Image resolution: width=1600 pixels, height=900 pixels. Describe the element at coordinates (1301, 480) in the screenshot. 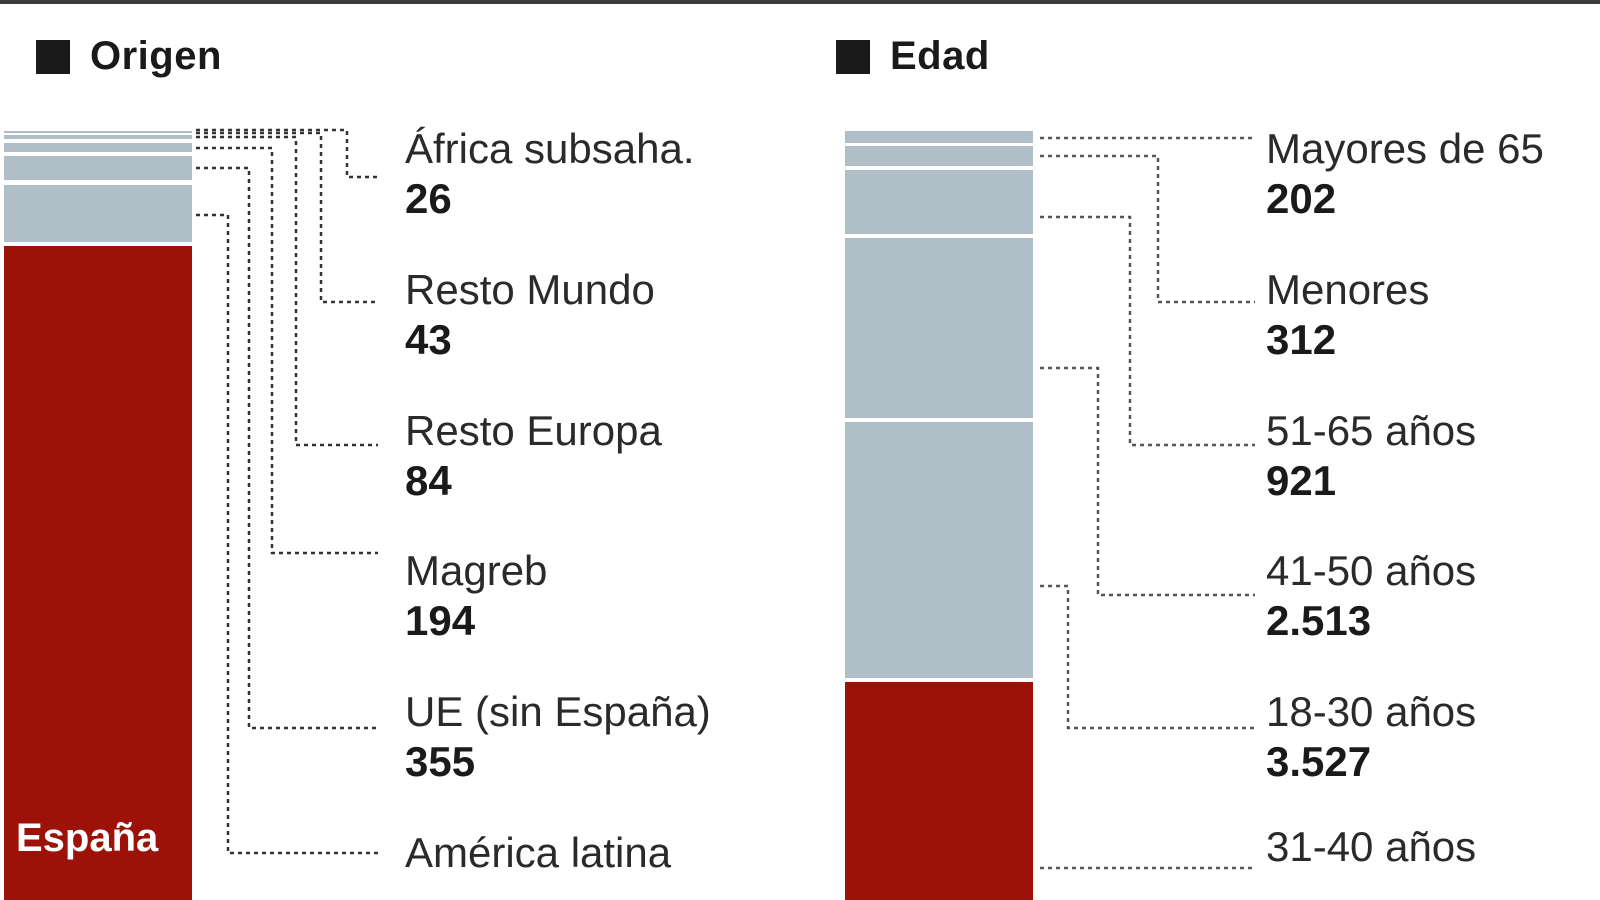

I see `item-value: 921` at that location.